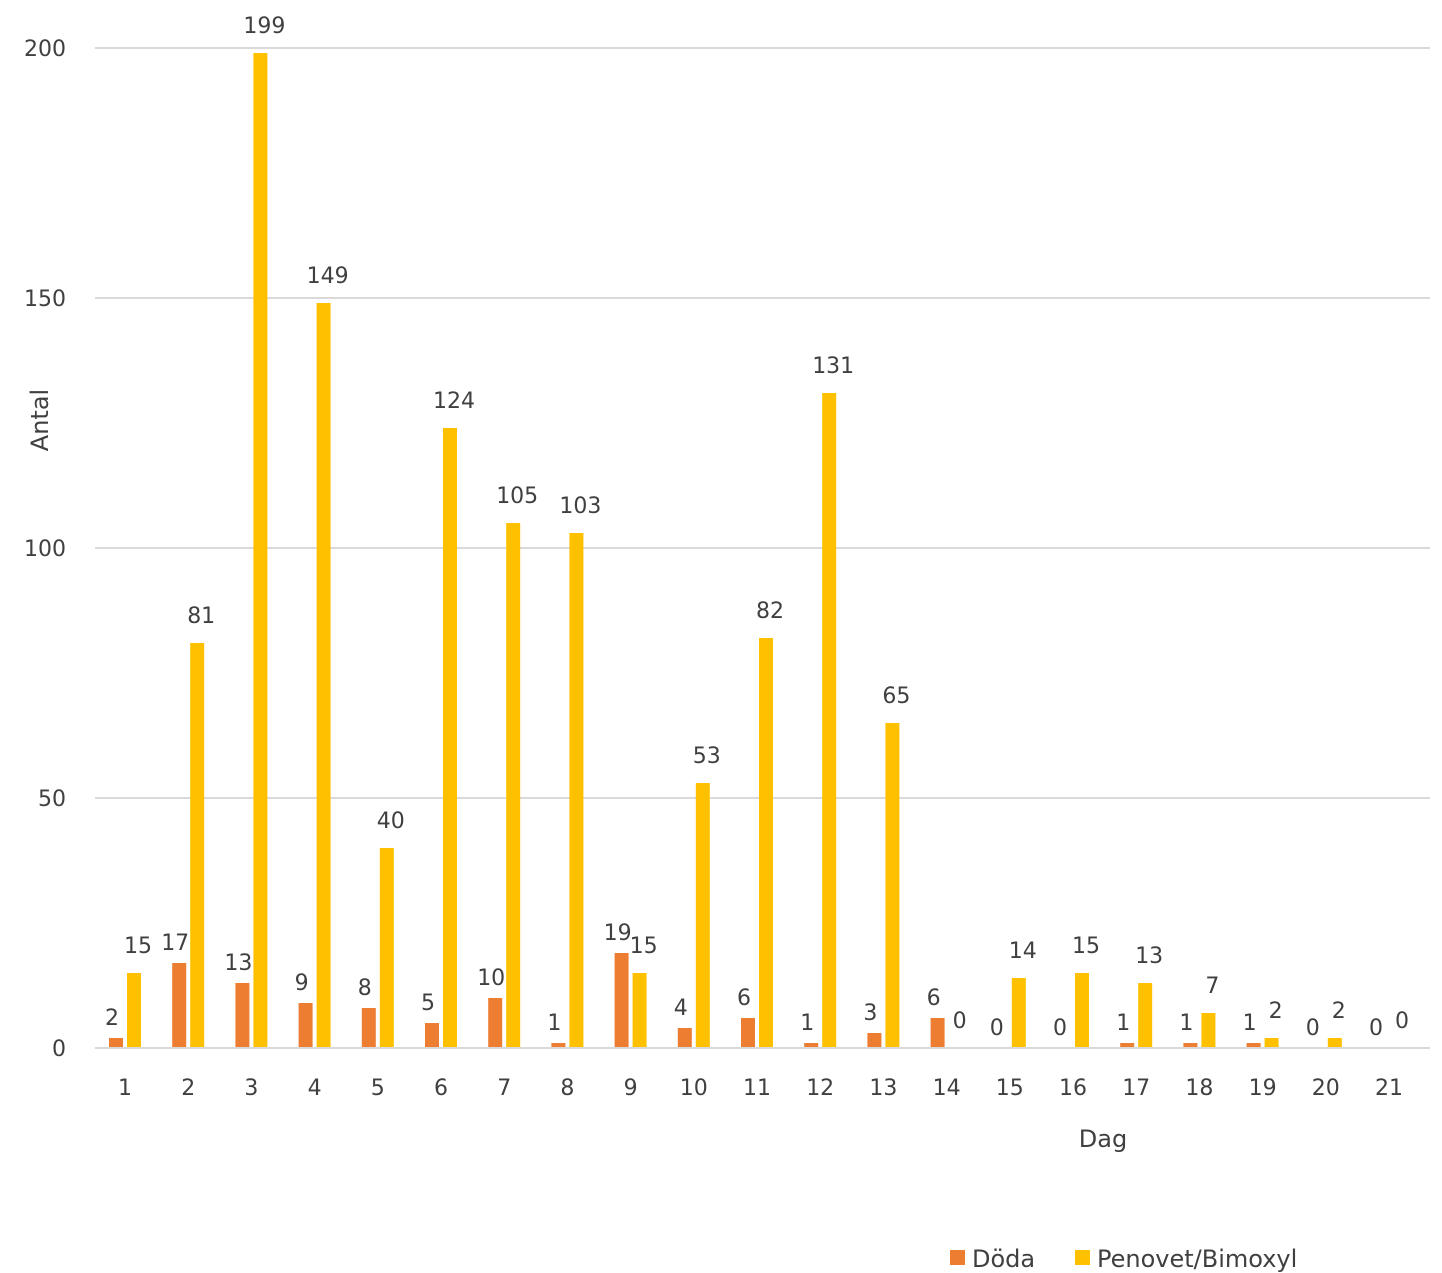 This screenshot has height=1273, width=1442. I want to click on legend: Döda Penovet/Bimoxyl, so click(1123, 1259).